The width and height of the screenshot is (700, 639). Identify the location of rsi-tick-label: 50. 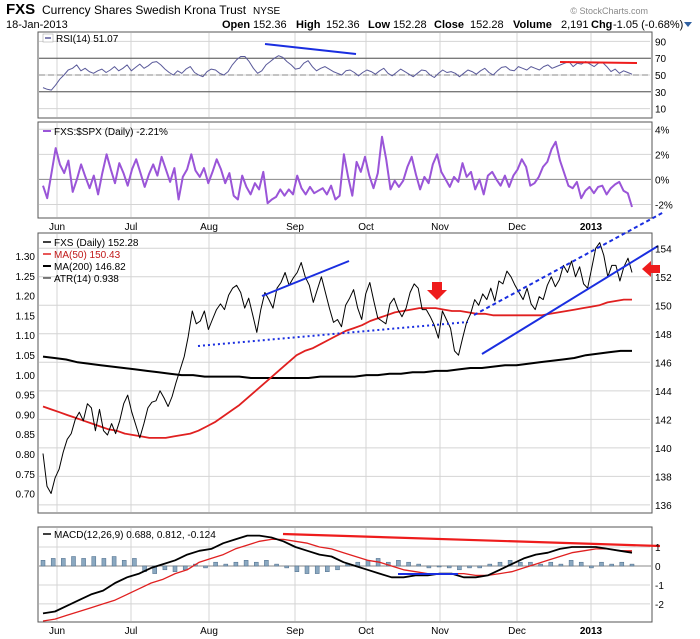
(661, 76).